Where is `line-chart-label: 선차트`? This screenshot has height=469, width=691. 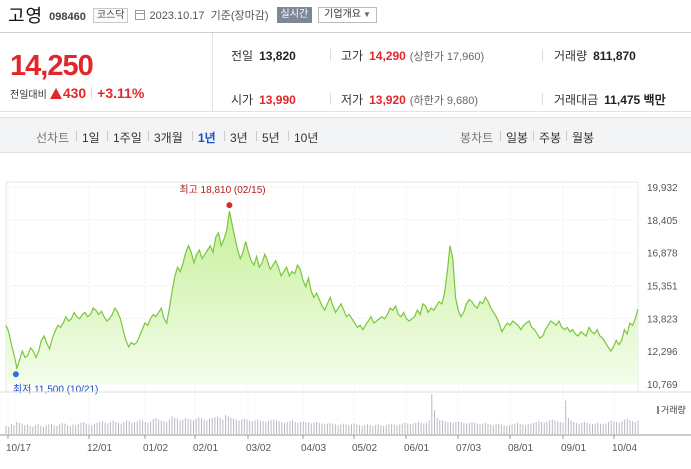 line-chart-label: 선차트 is located at coordinates (53, 138).